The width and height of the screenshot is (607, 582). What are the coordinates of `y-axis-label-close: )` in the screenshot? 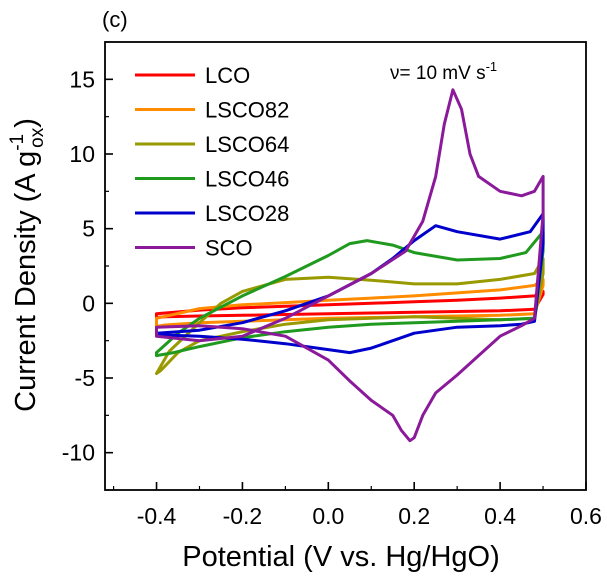 It's located at (26, 123).